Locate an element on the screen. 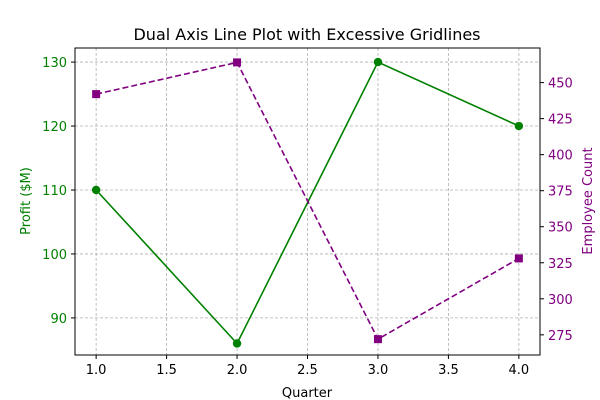  y-right-tick-label: 325 is located at coordinates (560, 264).